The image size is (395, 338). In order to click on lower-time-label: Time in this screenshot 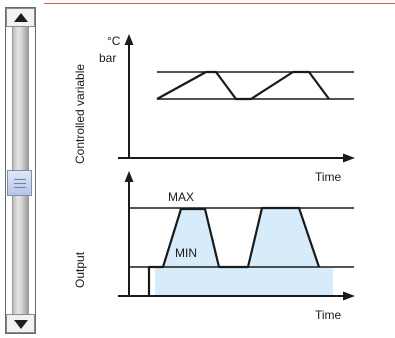, I will do `click(328, 315)`.